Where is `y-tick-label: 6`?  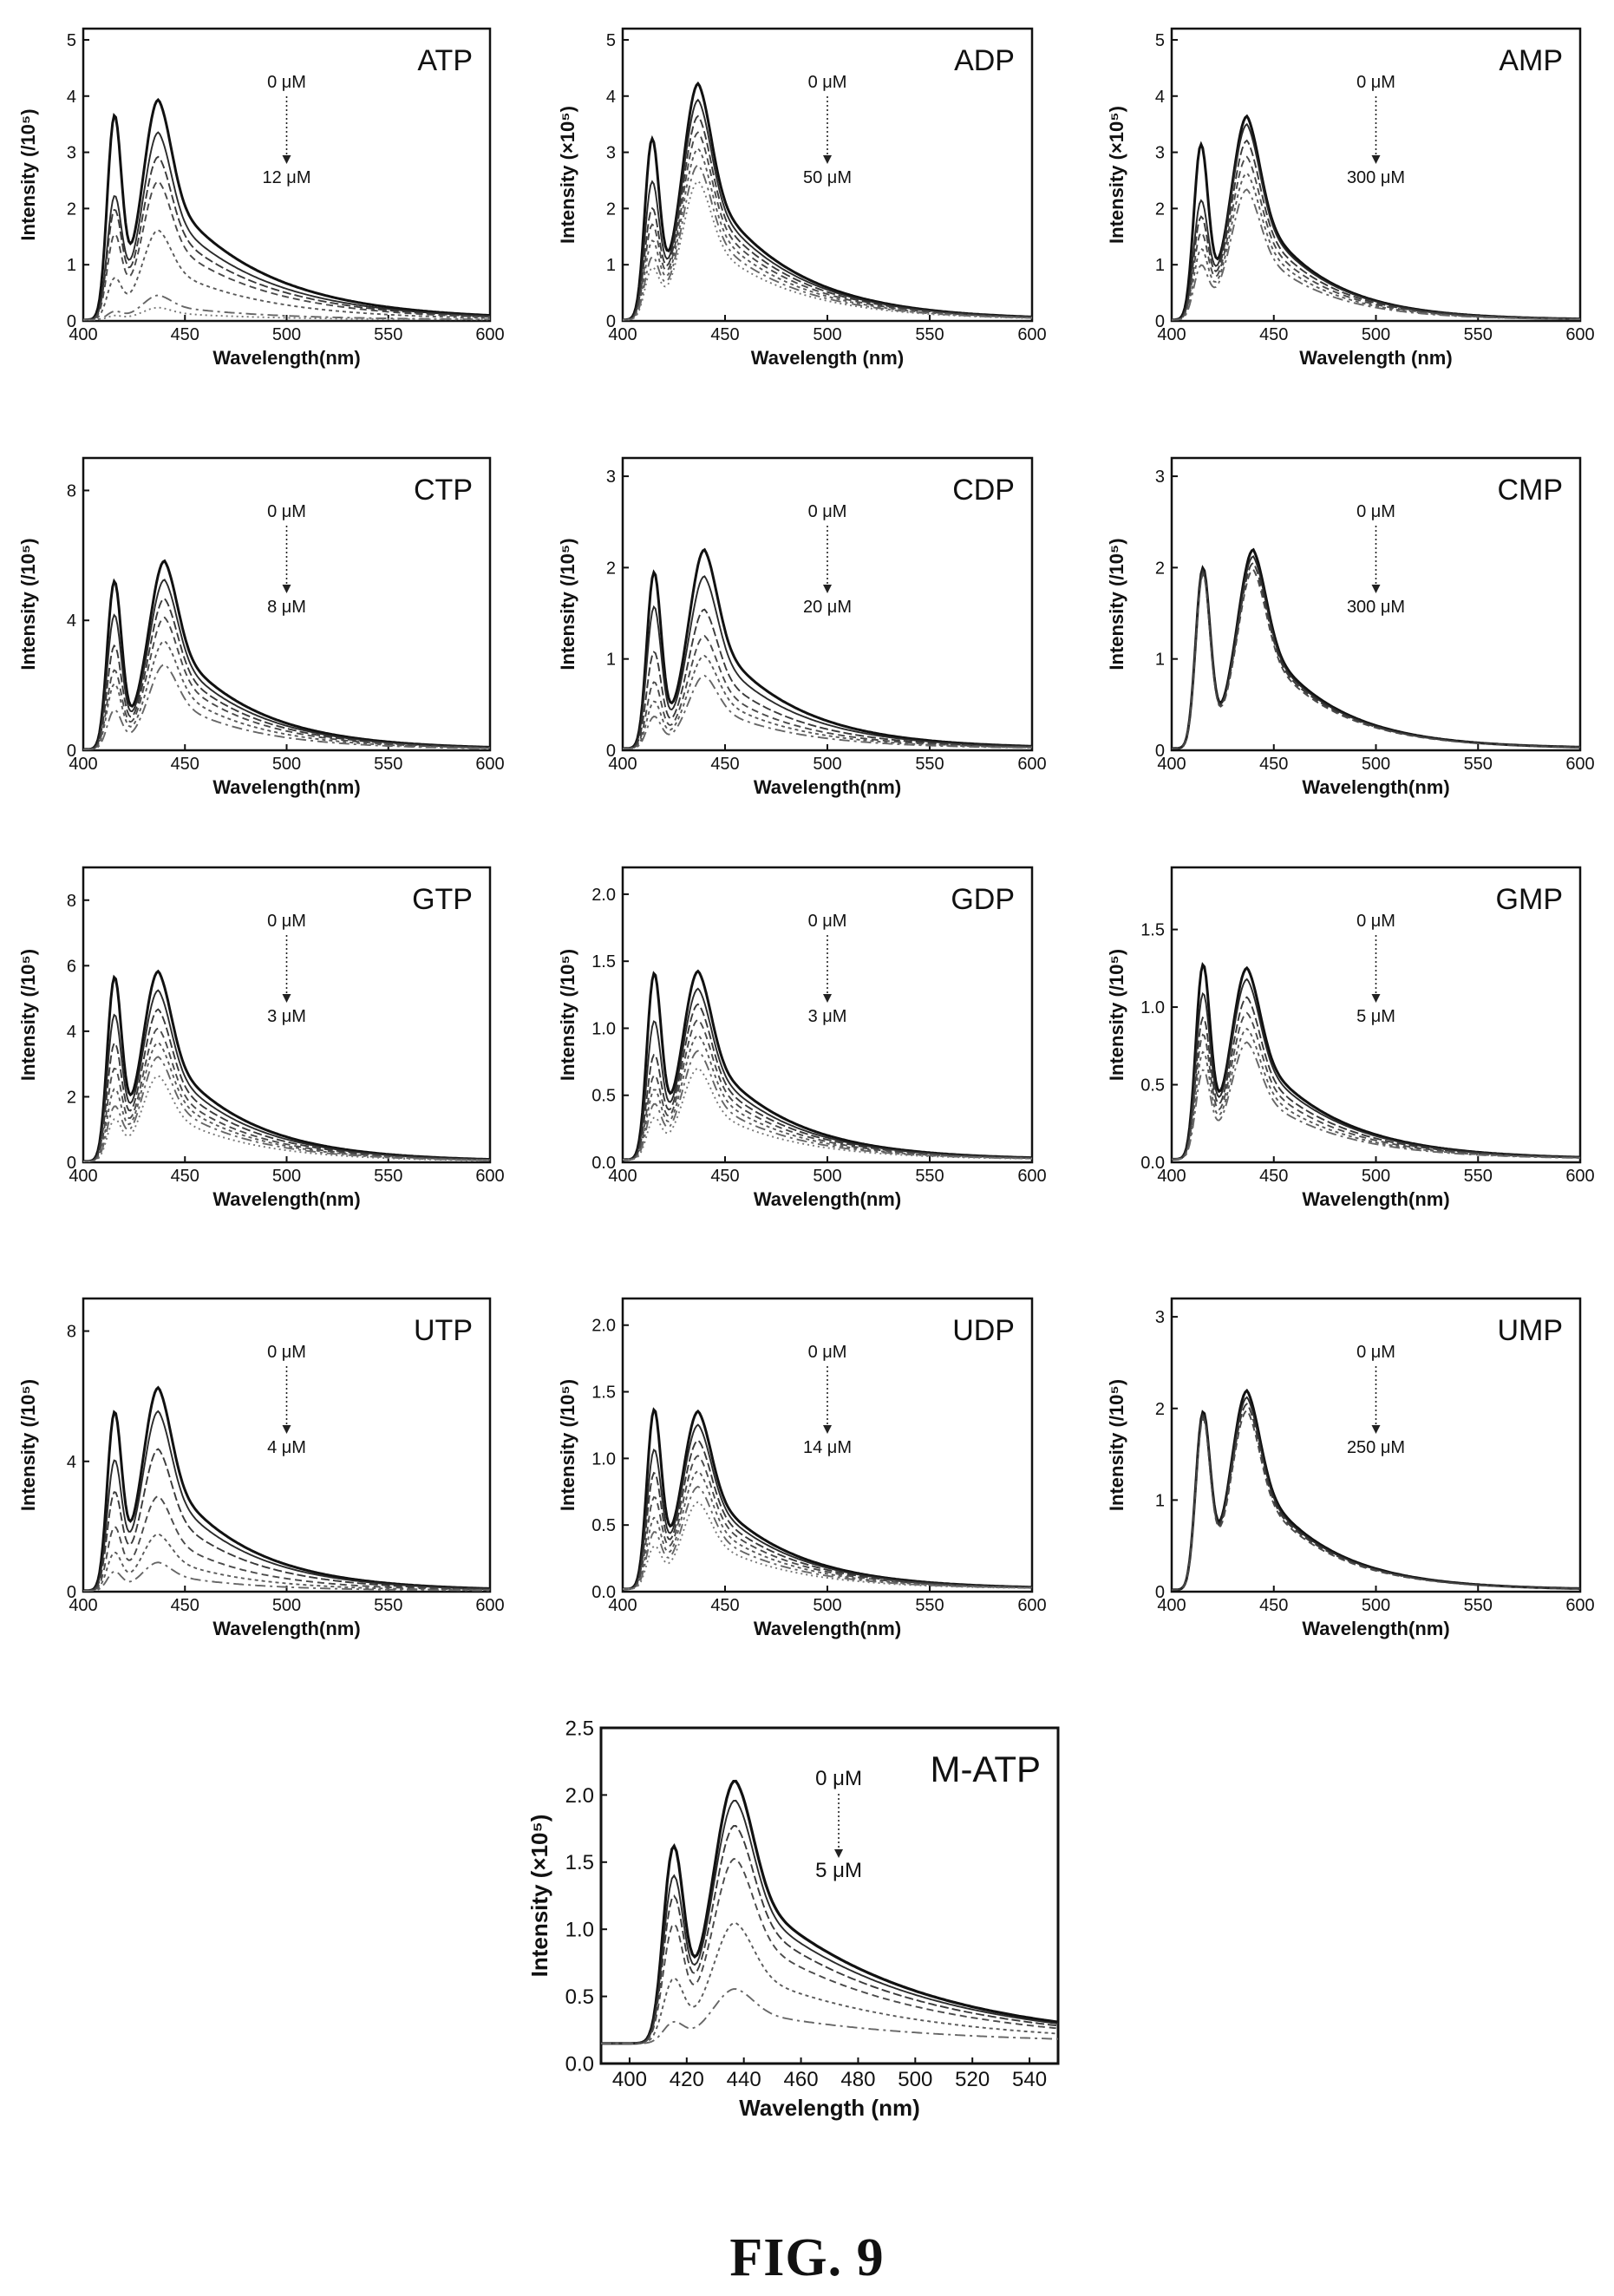 y-tick-label: 6 is located at coordinates (71, 966).